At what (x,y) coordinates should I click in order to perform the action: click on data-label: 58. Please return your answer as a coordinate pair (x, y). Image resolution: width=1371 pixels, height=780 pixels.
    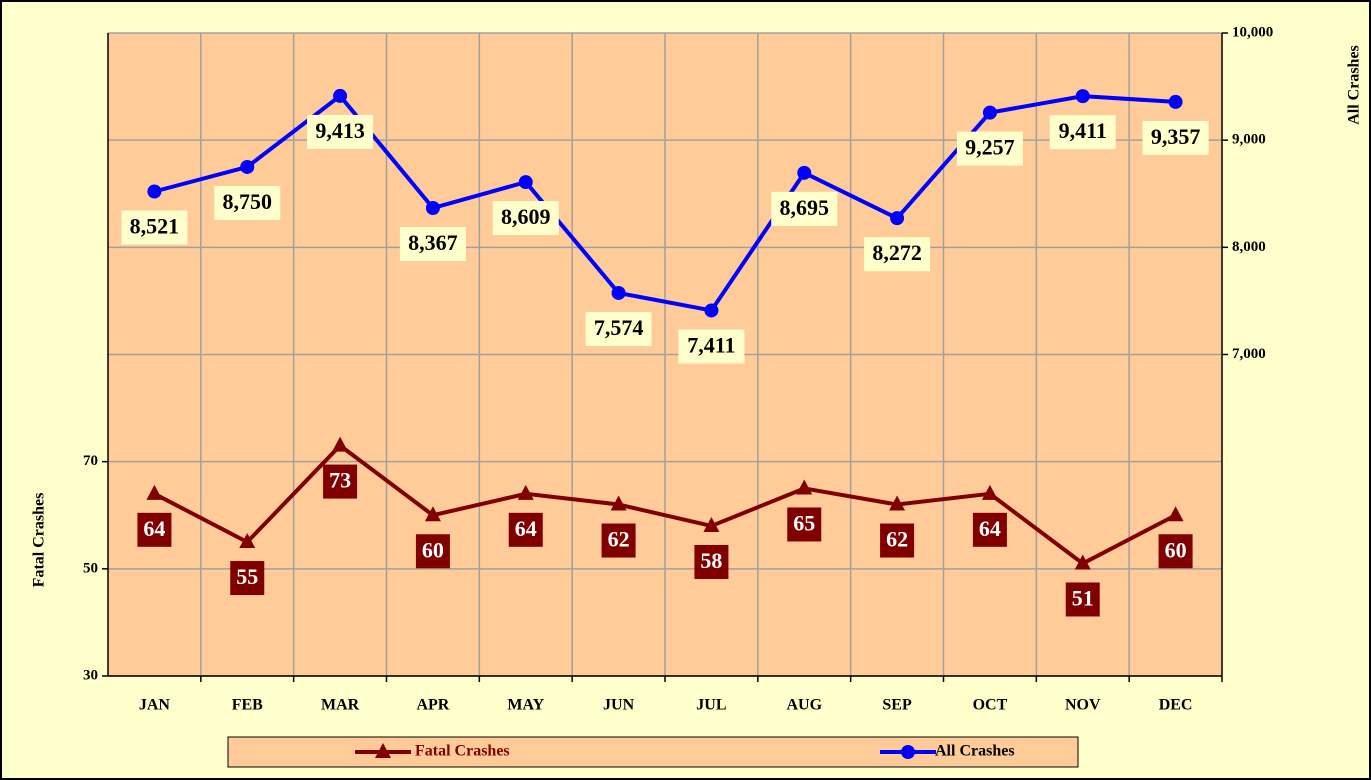
    Looking at the image, I should click on (711, 560).